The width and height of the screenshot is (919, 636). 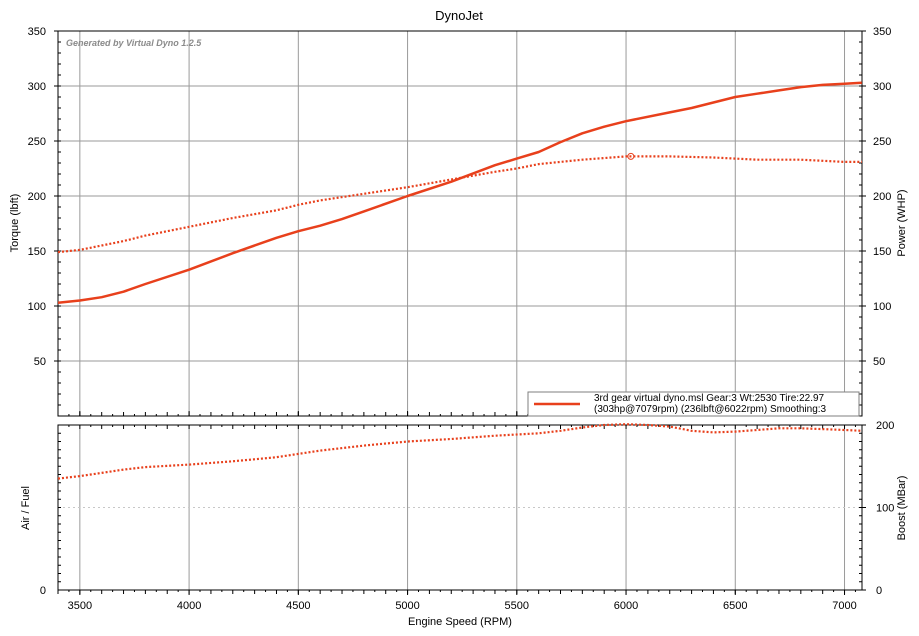 I want to click on torque-axis-label: Torque (lbft), so click(x=15, y=223).